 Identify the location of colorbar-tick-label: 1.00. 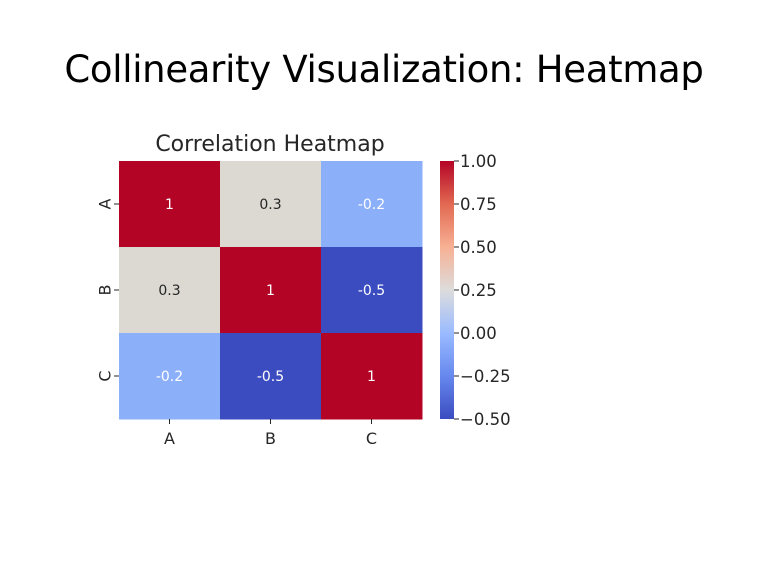
(478, 161).